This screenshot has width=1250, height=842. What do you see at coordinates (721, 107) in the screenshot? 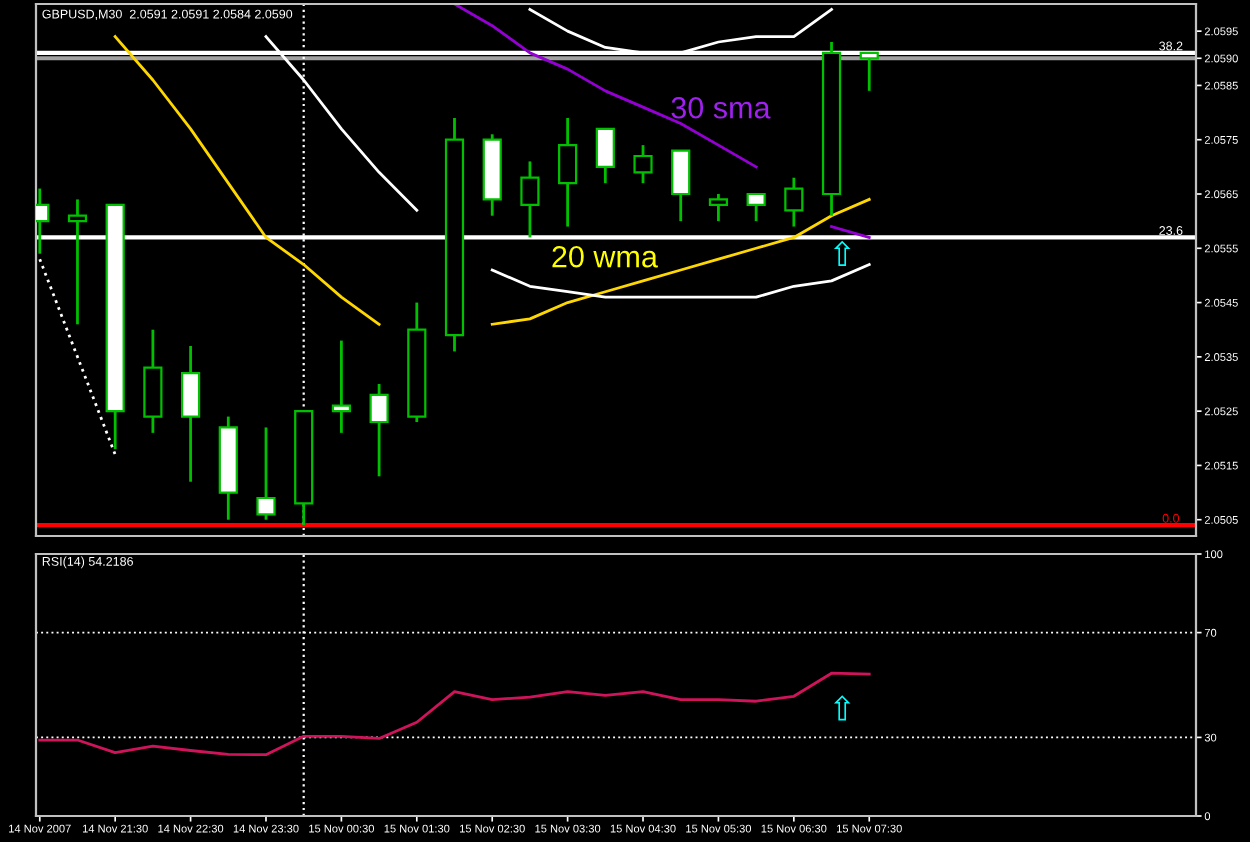
I see `annotation: 30 sma` at bounding box center [721, 107].